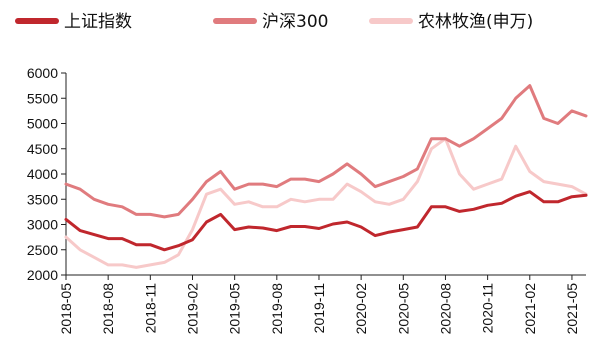  I want to click on legend: 上证指数 沪深300 农林牧渔(申万), so click(274, 22).